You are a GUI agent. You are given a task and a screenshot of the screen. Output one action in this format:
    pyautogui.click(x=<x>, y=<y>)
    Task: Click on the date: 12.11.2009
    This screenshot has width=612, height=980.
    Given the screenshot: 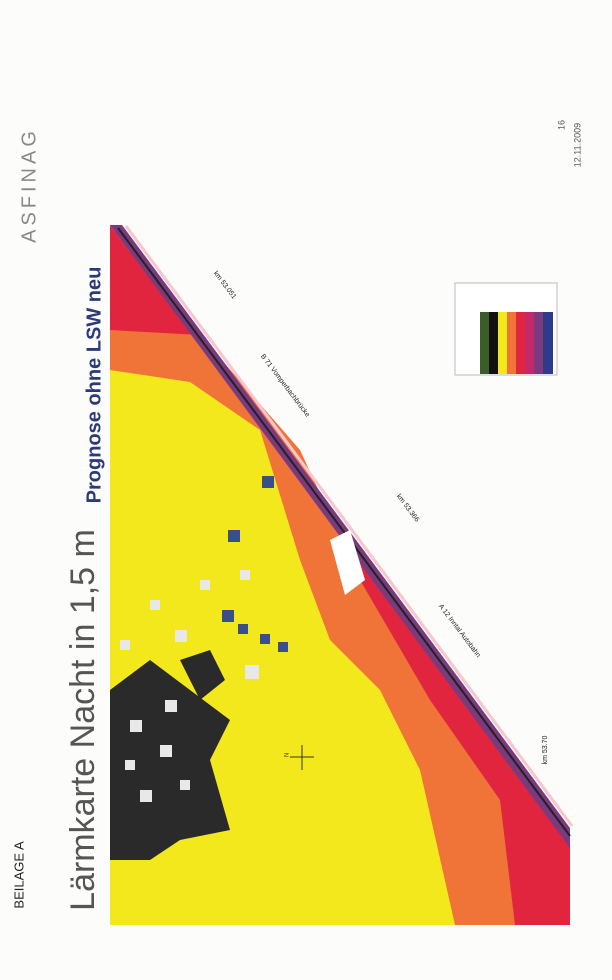 What is the action you would take?
    pyautogui.click(x=577, y=145)
    